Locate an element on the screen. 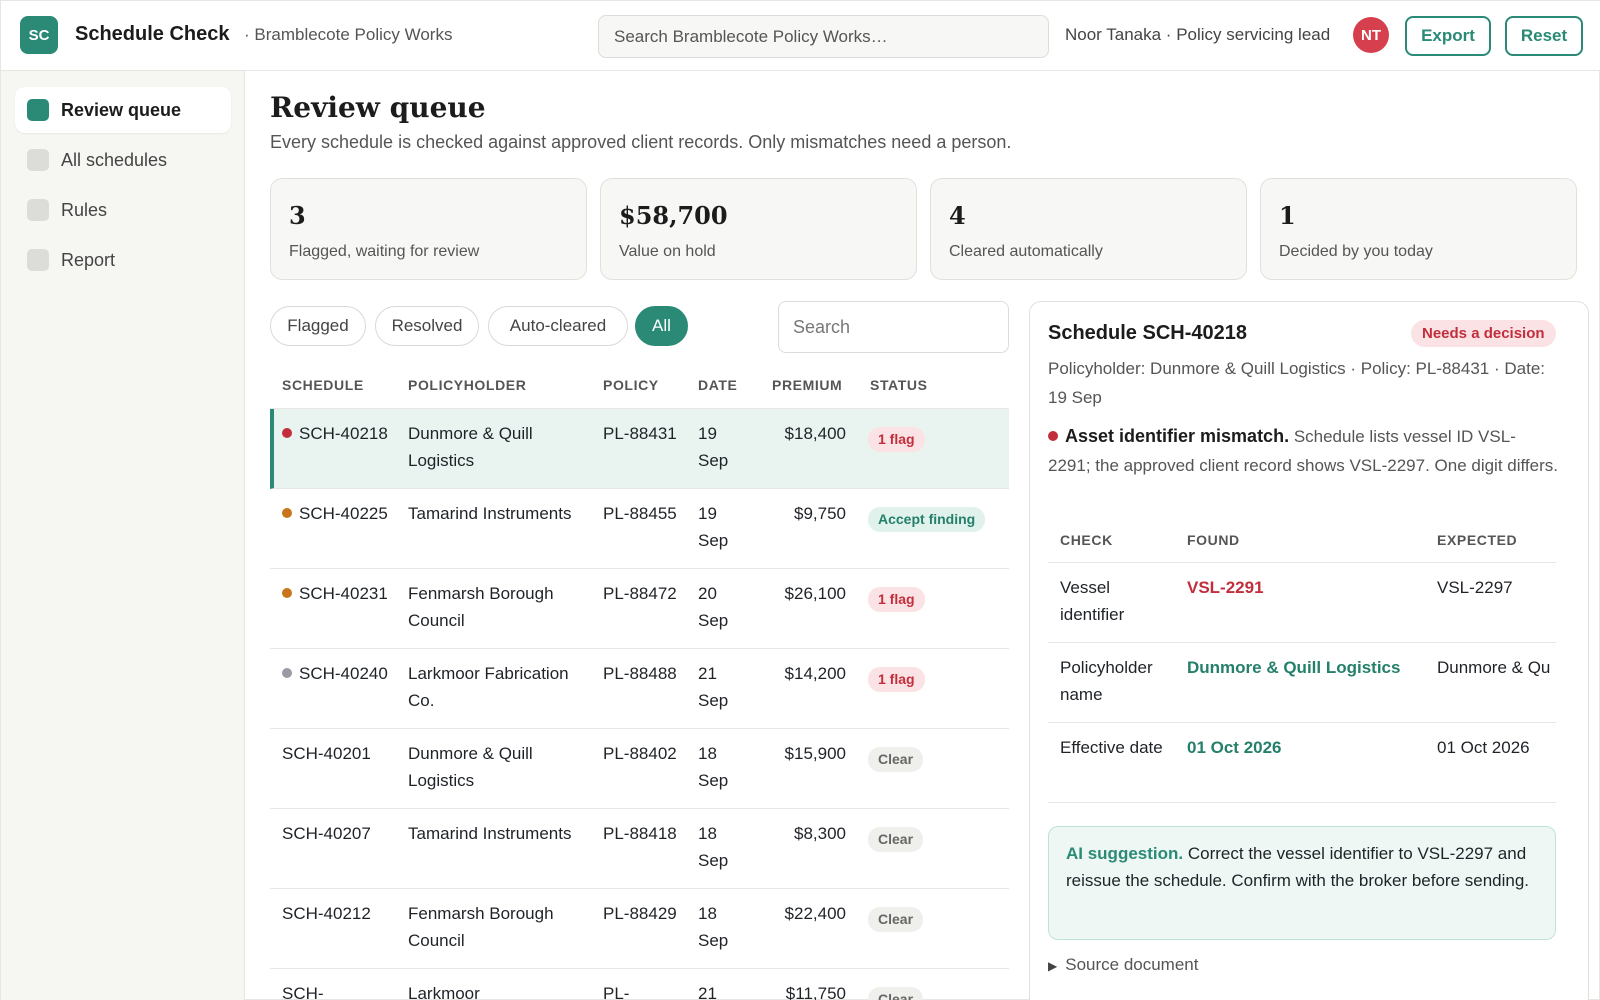 The width and height of the screenshot is (1600, 1000). check-row: Effective date 01 Oct 2026 01 Oct 2026 is located at coordinates (1302, 763).